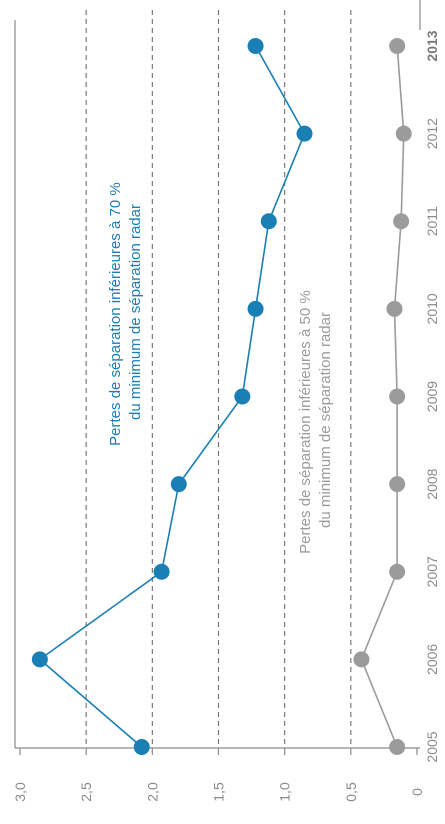 The image size is (445, 824). Describe the element at coordinates (432, 308) in the screenshot. I see `year-tick-label: 2010` at that location.